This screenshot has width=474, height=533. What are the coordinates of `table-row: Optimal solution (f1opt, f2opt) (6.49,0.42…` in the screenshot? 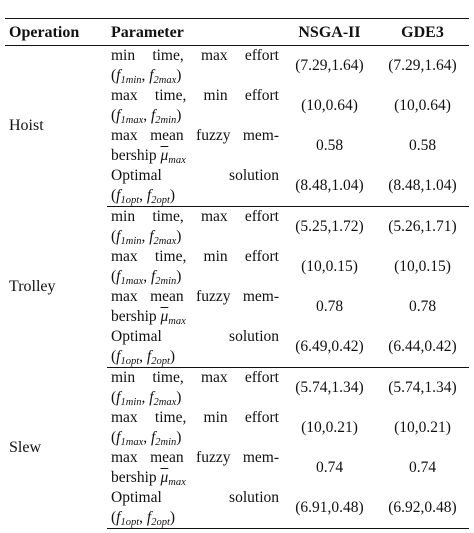 It's located at (237, 347).